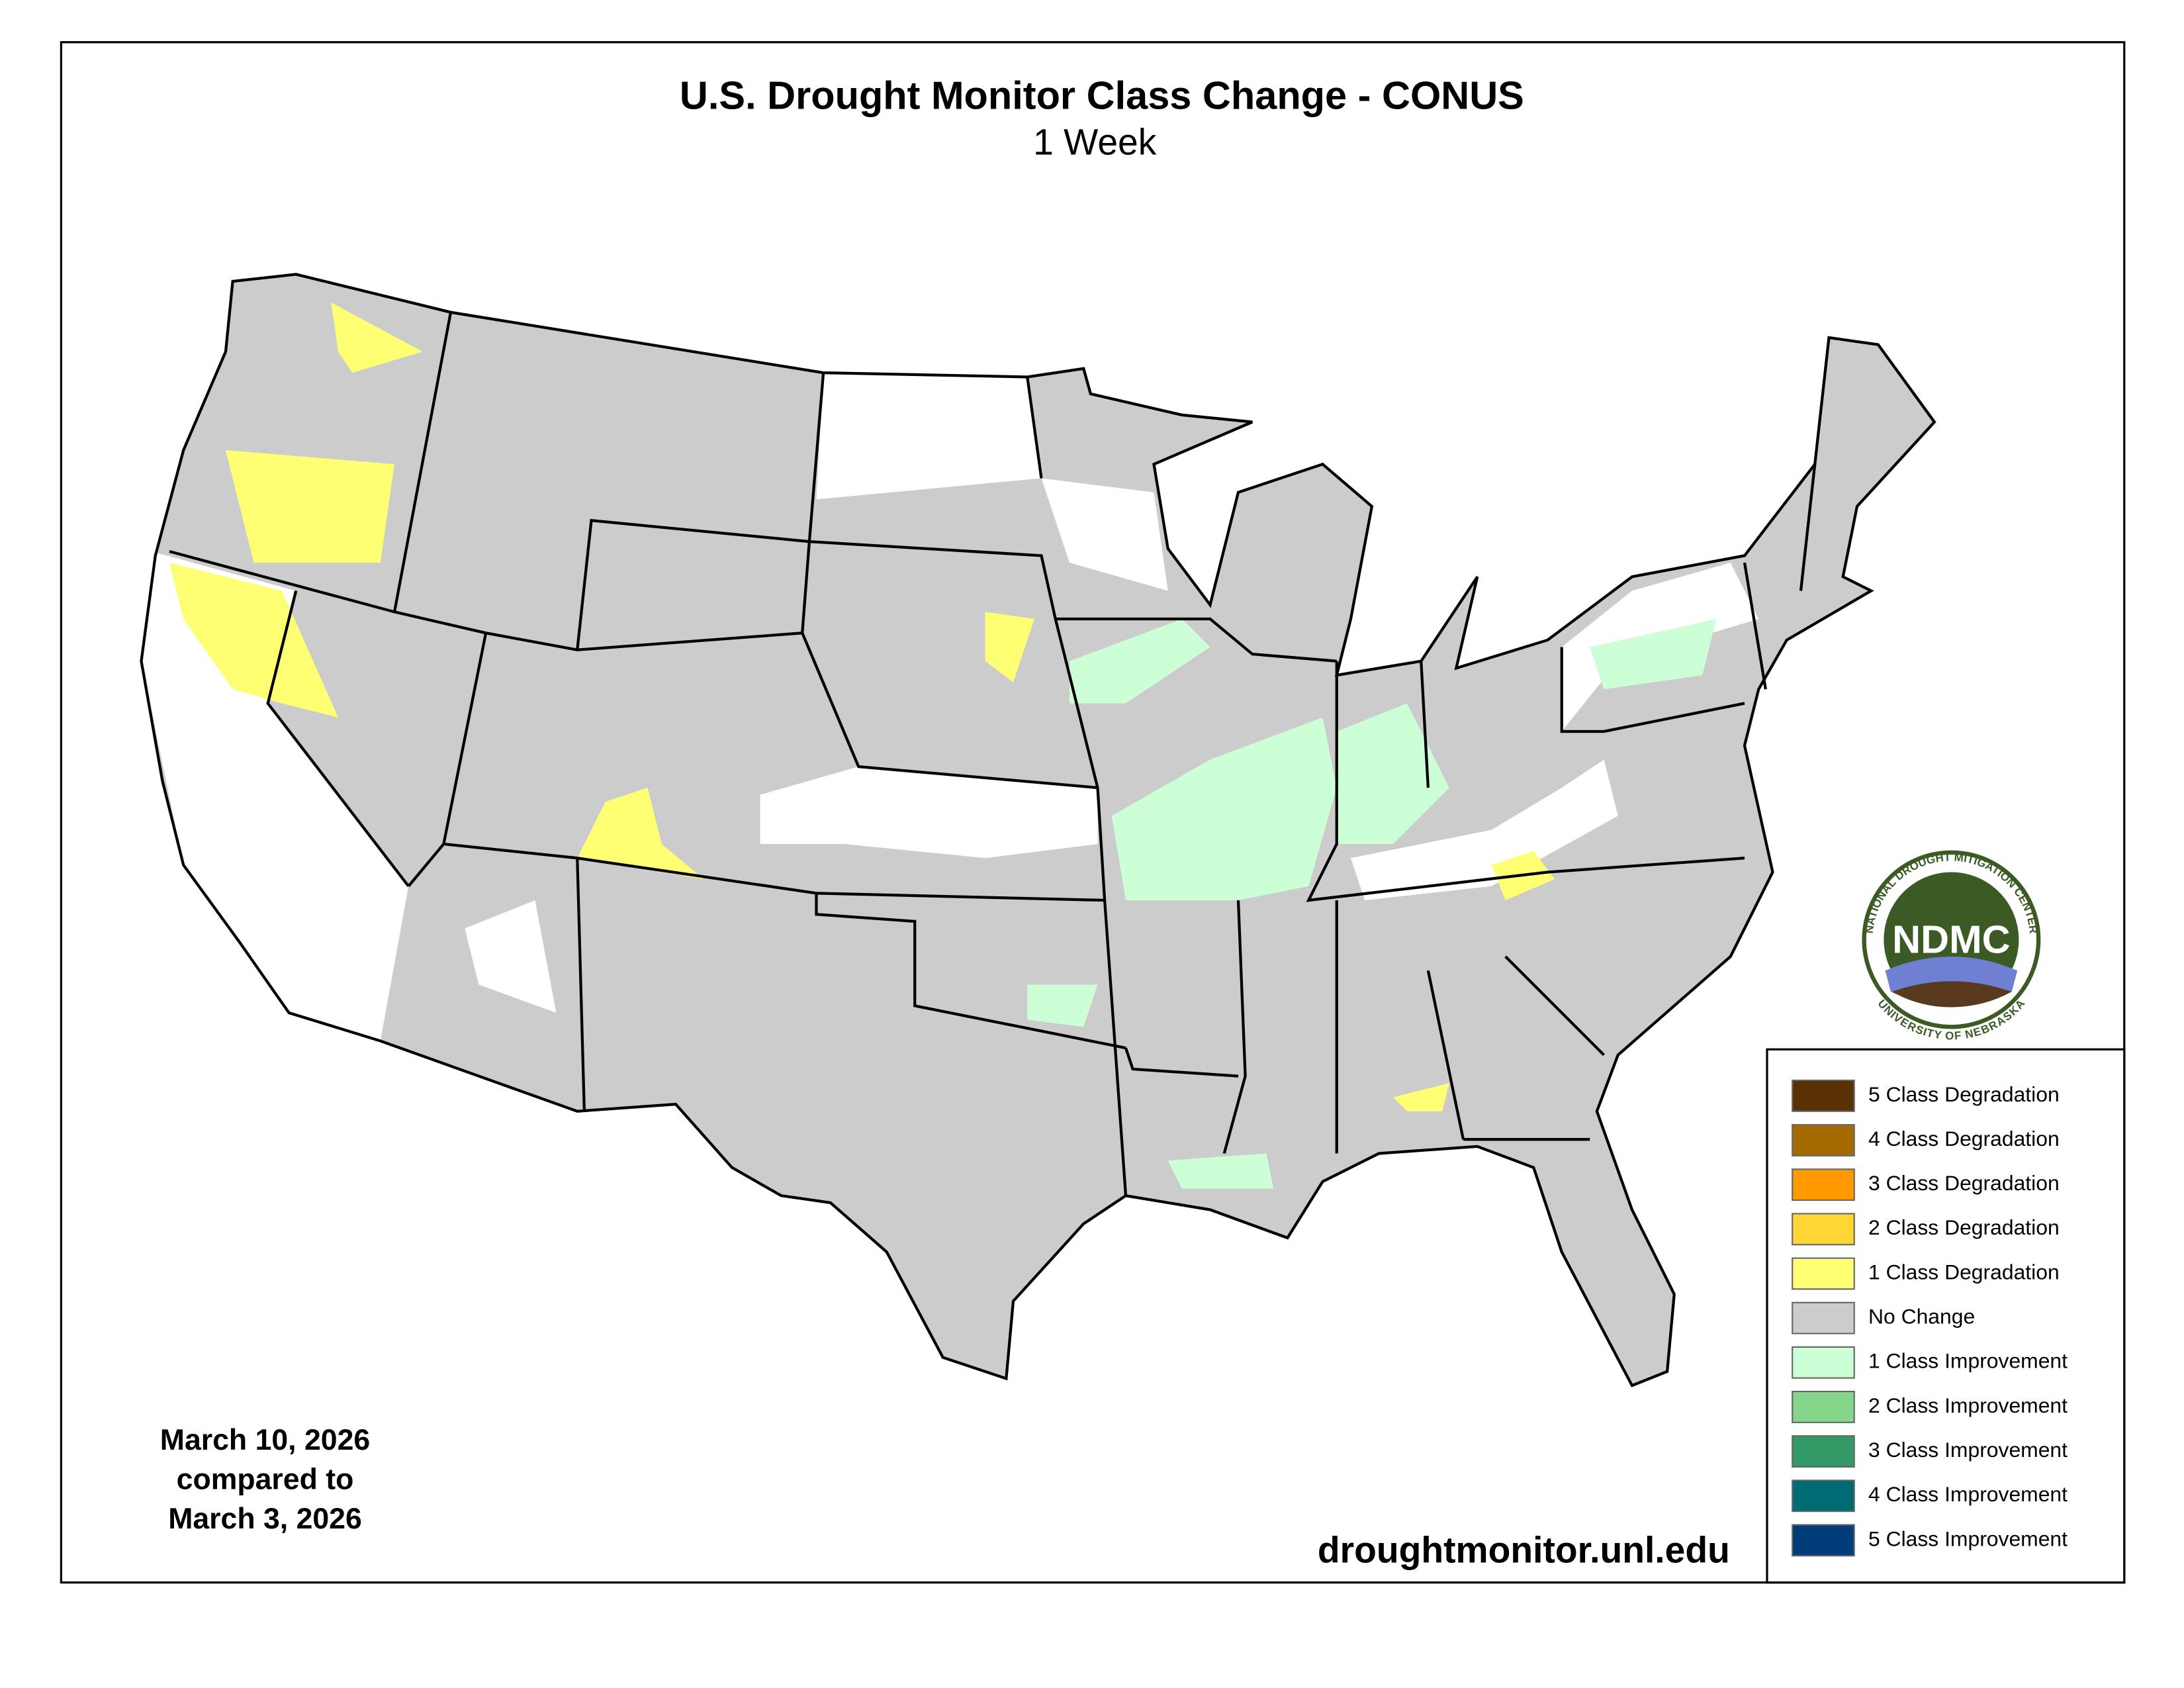  Describe the element at coordinates (1968, 1538) in the screenshot. I see `legend-label: 5 Class Improvement` at that location.